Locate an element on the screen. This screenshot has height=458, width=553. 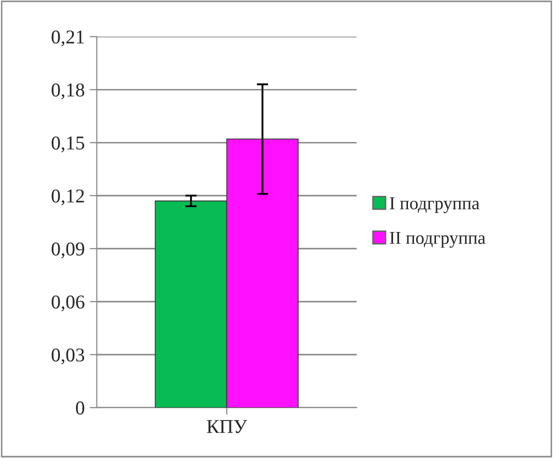
x-tick-label: КПУ is located at coordinates (227, 427).